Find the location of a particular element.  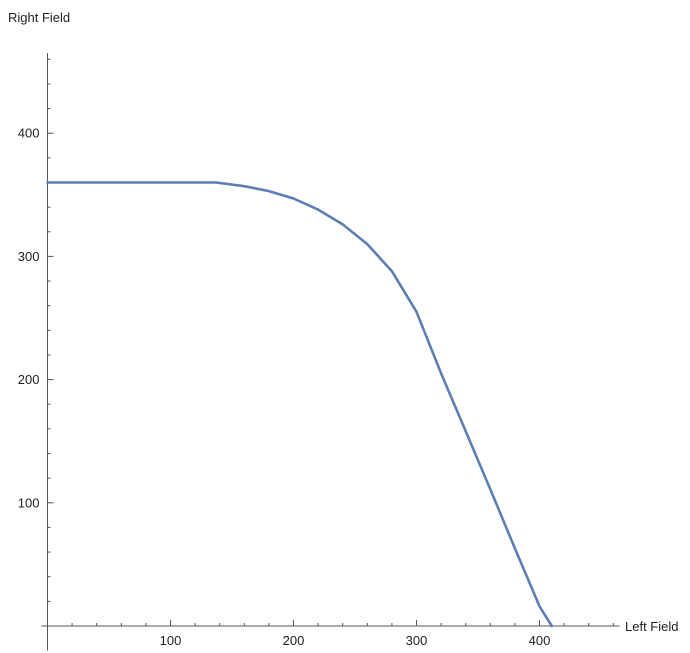

x-tick-label: 300 is located at coordinates (417, 640).